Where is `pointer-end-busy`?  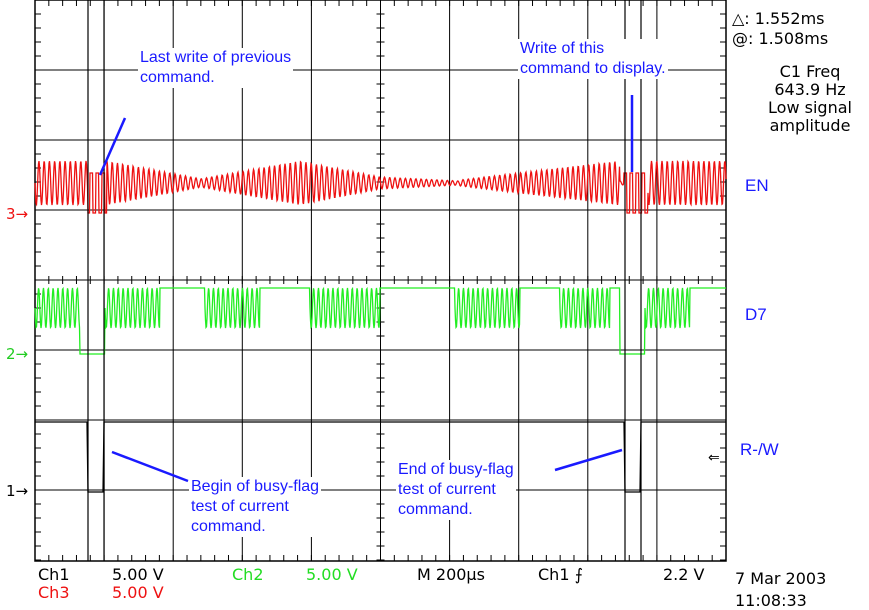 pointer-end-busy is located at coordinates (588, 460).